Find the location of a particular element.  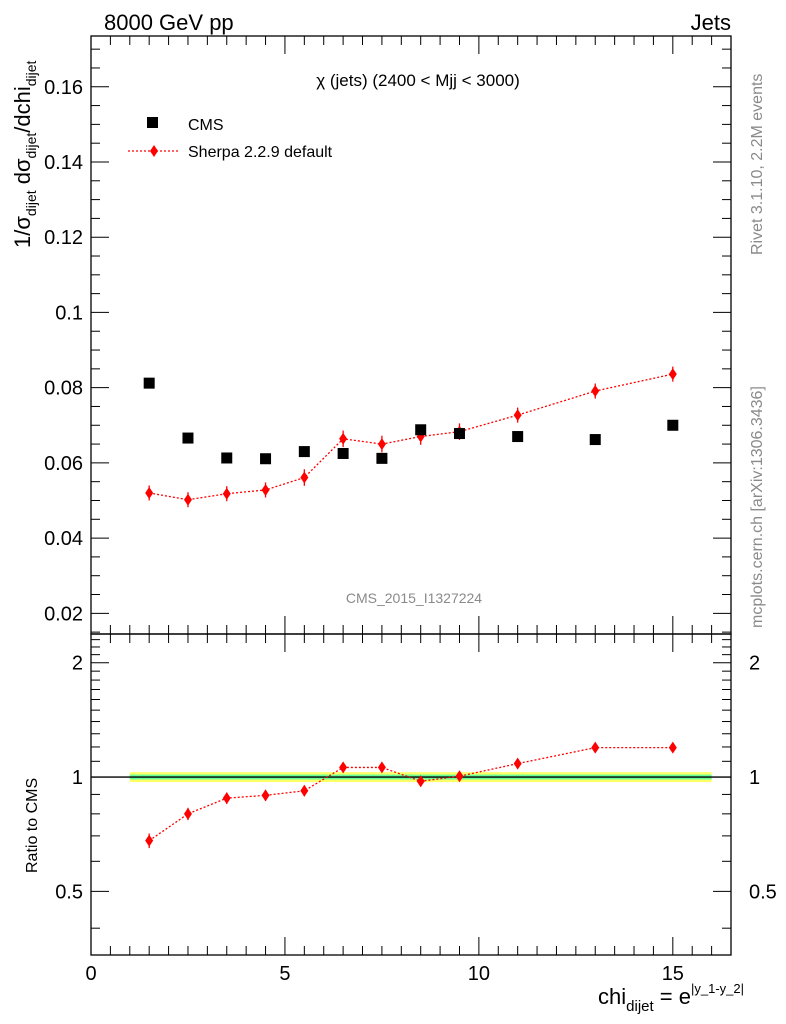

x-tick-label: 0 is located at coordinates (90, 974).